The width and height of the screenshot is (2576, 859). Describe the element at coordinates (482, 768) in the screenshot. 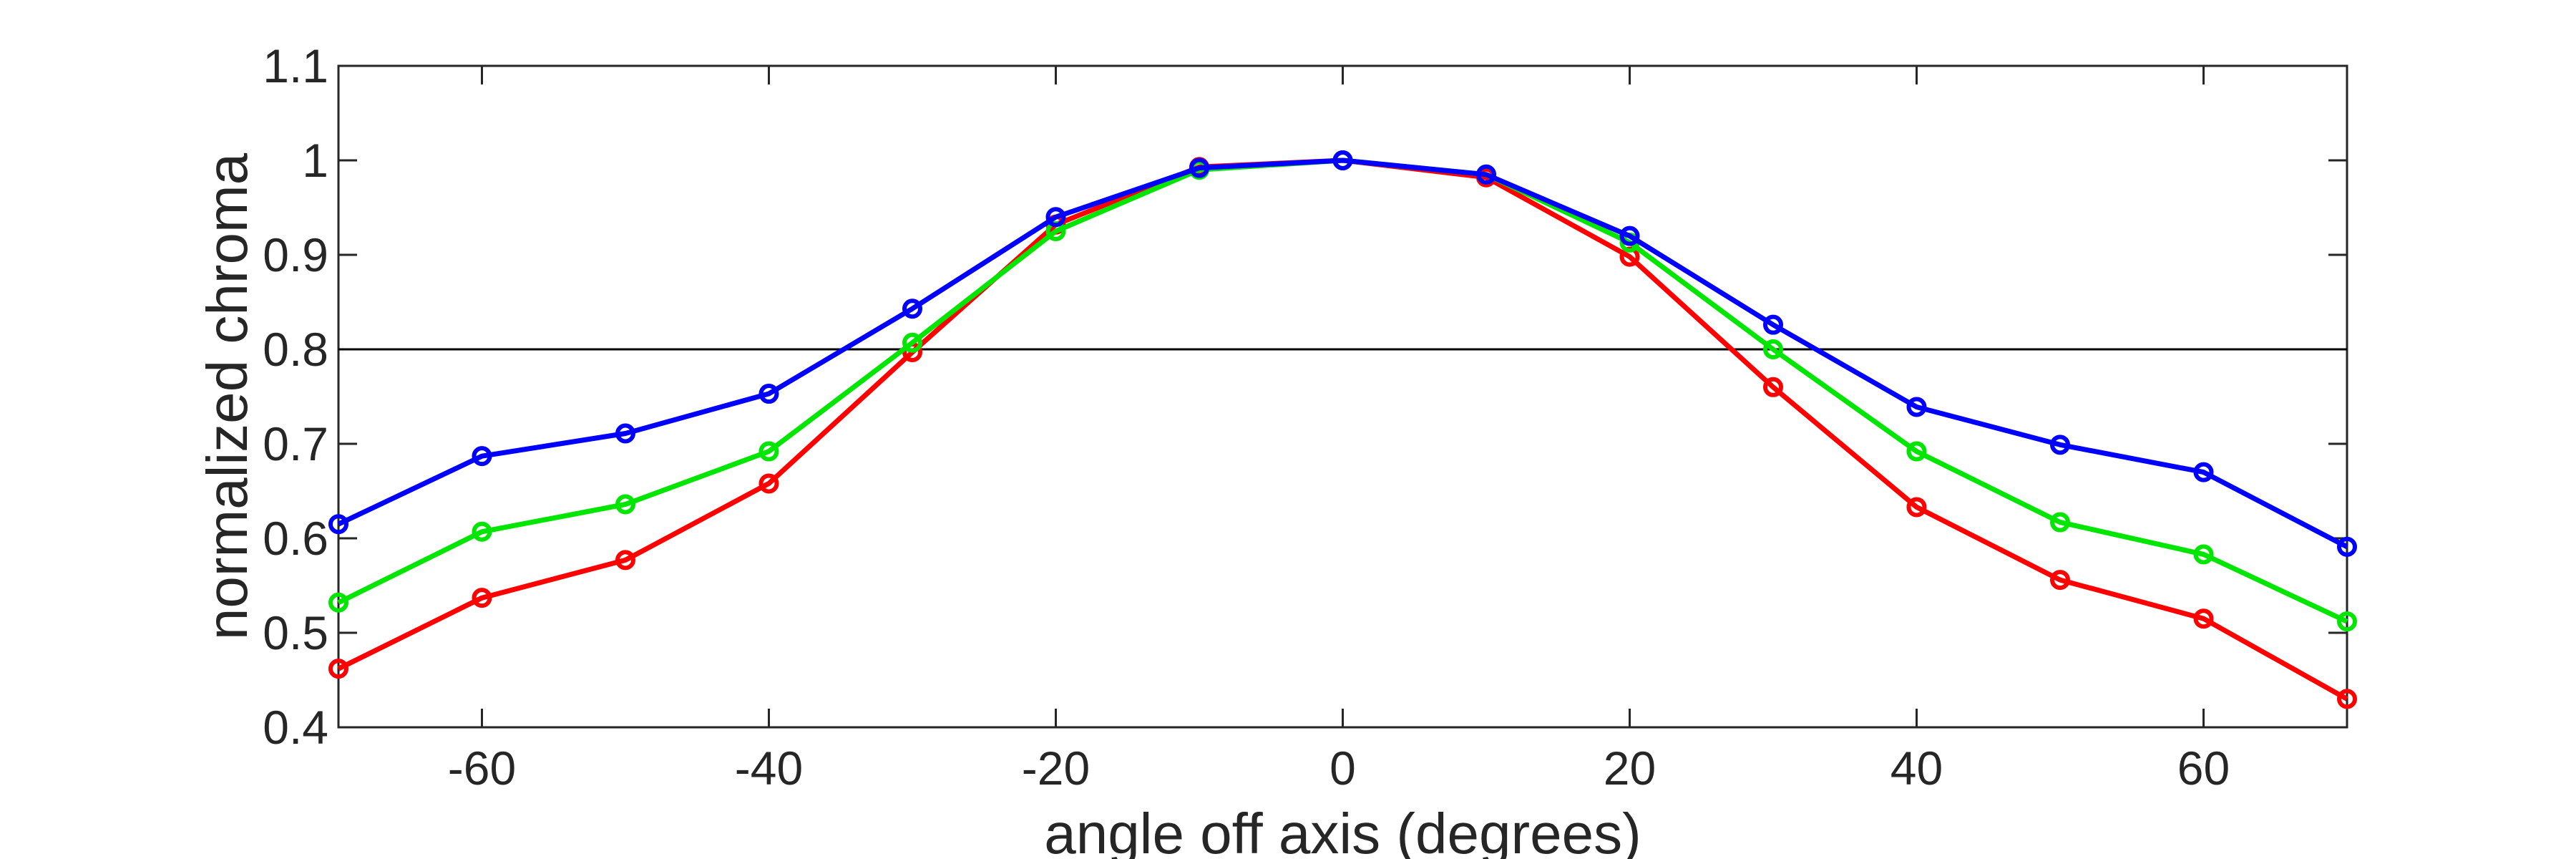

I see `x-tick-label: -60` at that location.